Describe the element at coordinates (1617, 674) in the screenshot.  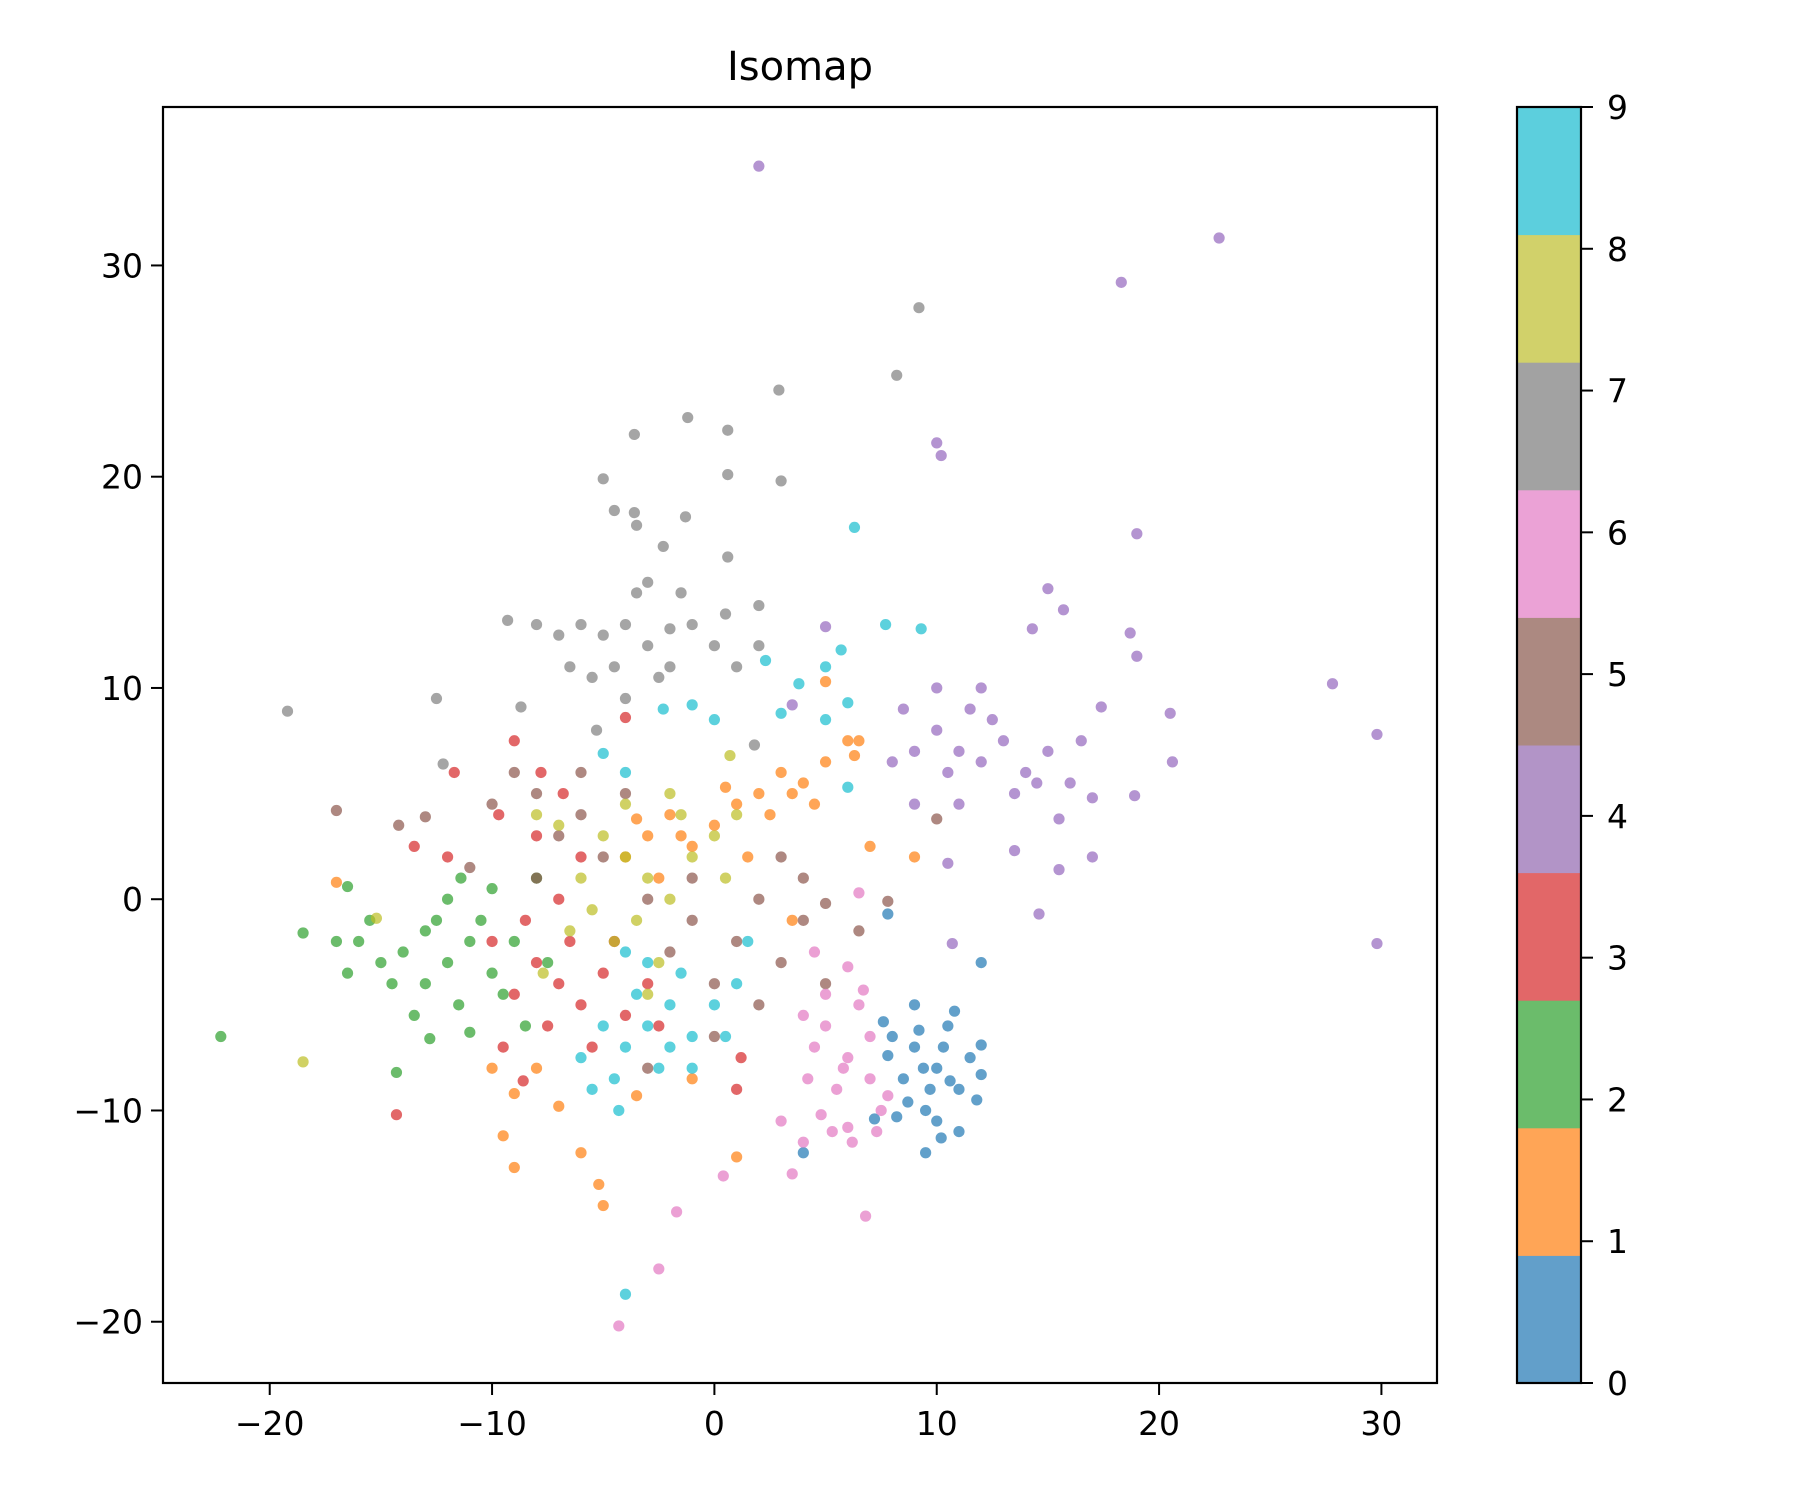
I see `colorbar-tick-label: 5` at that location.